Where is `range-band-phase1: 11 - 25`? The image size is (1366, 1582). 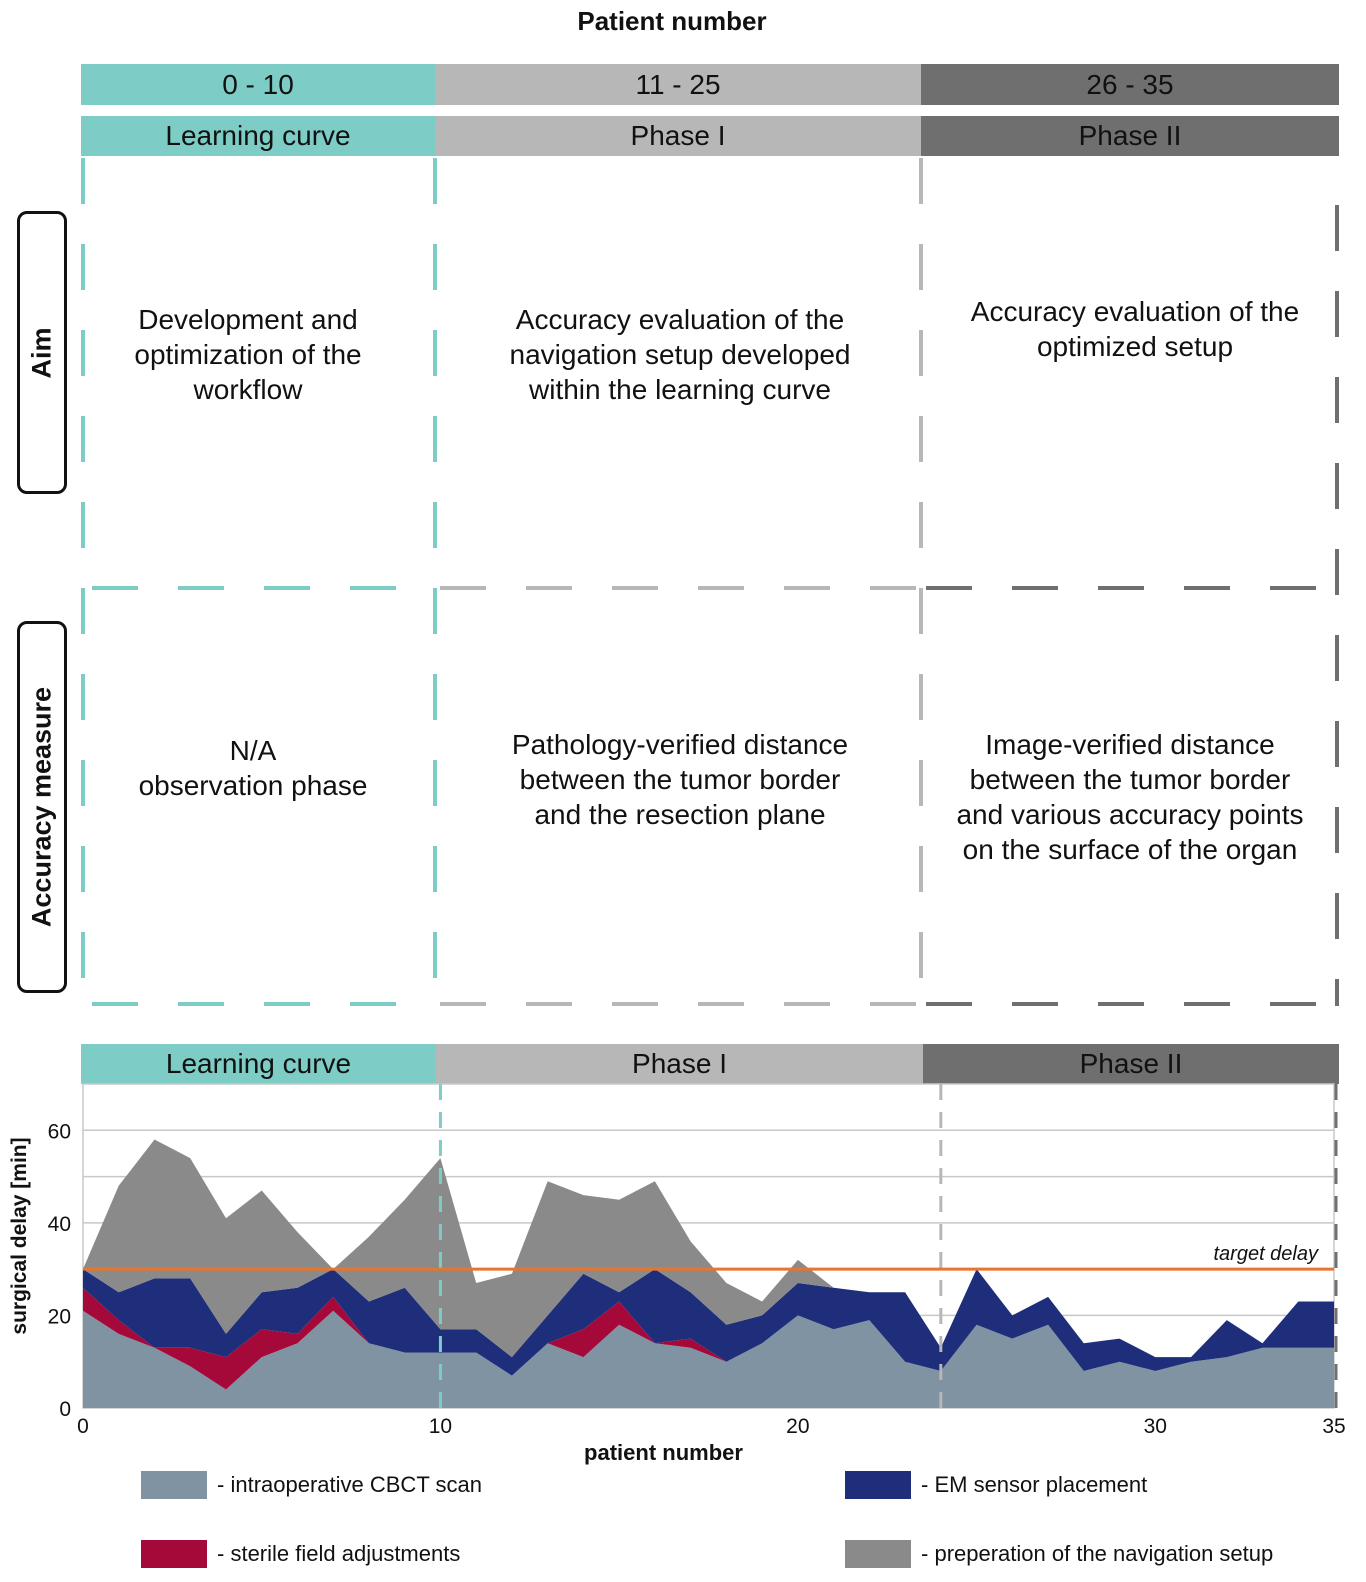 range-band-phase1: 11 - 25 is located at coordinates (678, 84).